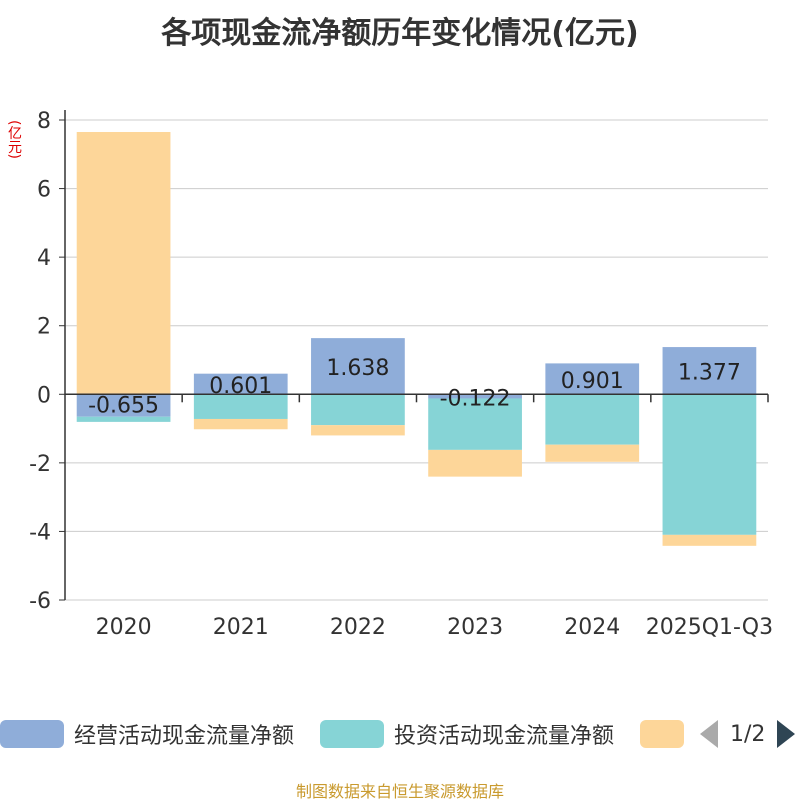 This screenshot has height=802, width=800. What do you see at coordinates (40, 601) in the screenshot?
I see `y-tick-label: -6` at bounding box center [40, 601].